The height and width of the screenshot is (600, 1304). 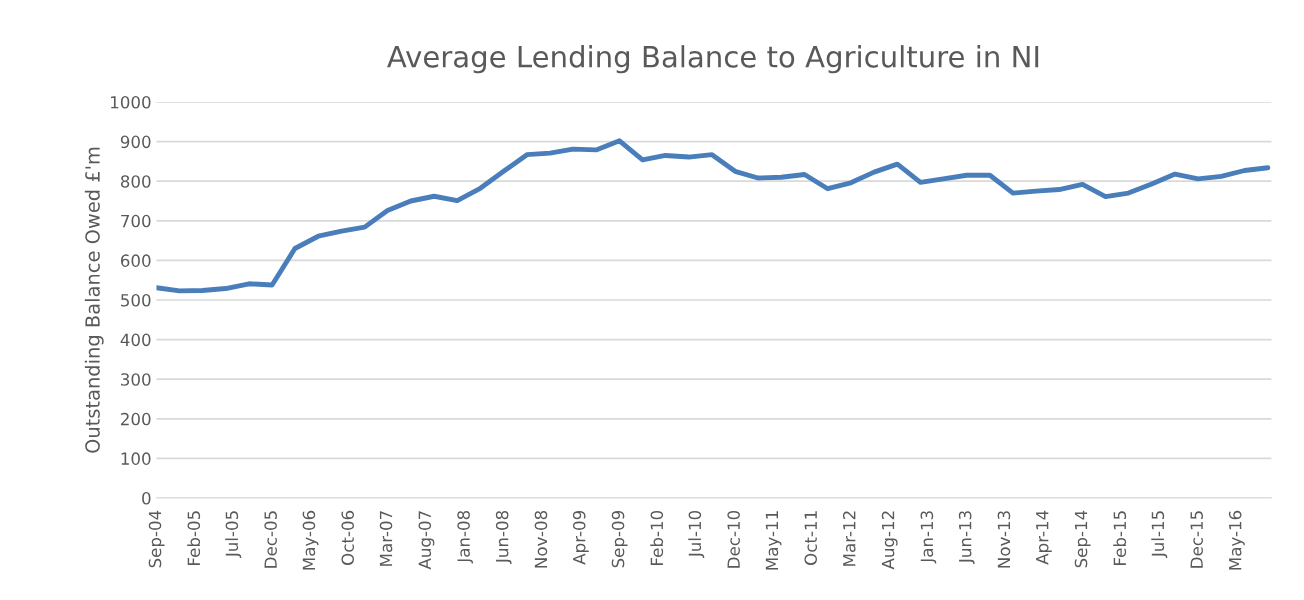 What do you see at coordinates (233, 534) in the screenshot?
I see `x-tick-label: Jul-05` at bounding box center [233, 534].